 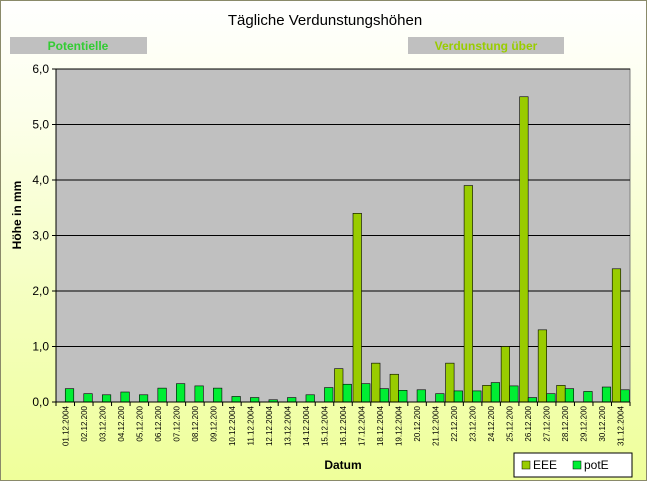 What do you see at coordinates (621, 425) in the screenshot?
I see `x-tick-label: 31.12.2004` at bounding box center [621, 425].